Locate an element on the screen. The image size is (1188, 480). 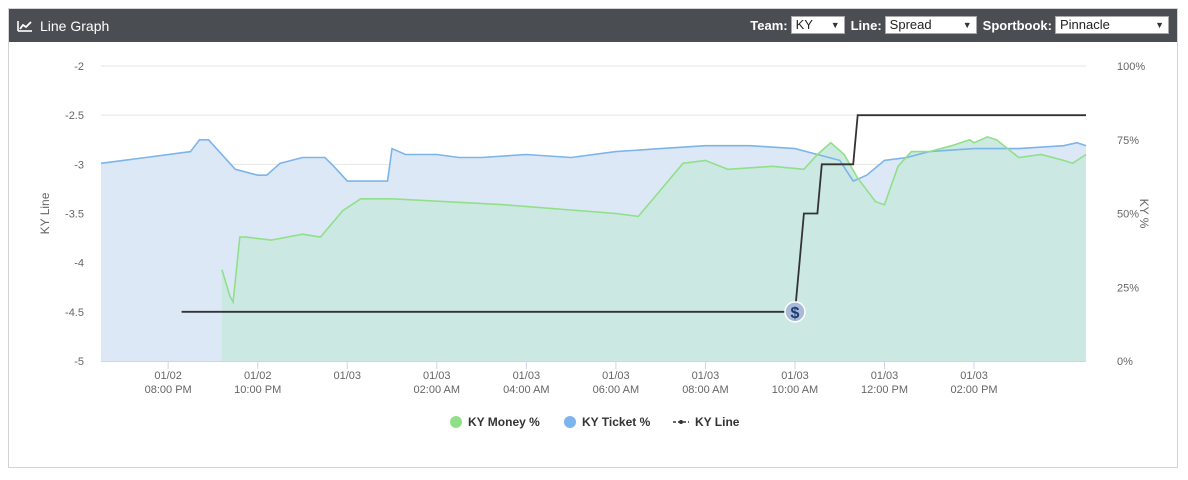
ky-ticket-line is located at coordinates (593, 161).